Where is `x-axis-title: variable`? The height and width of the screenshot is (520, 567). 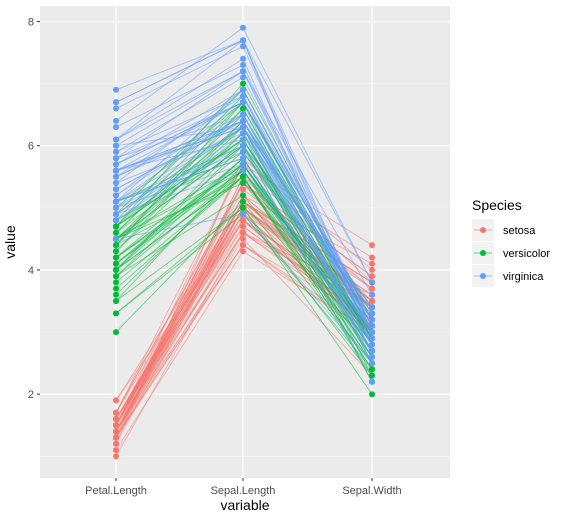
x-axis-title: variable is located at coordinates (244, 505).